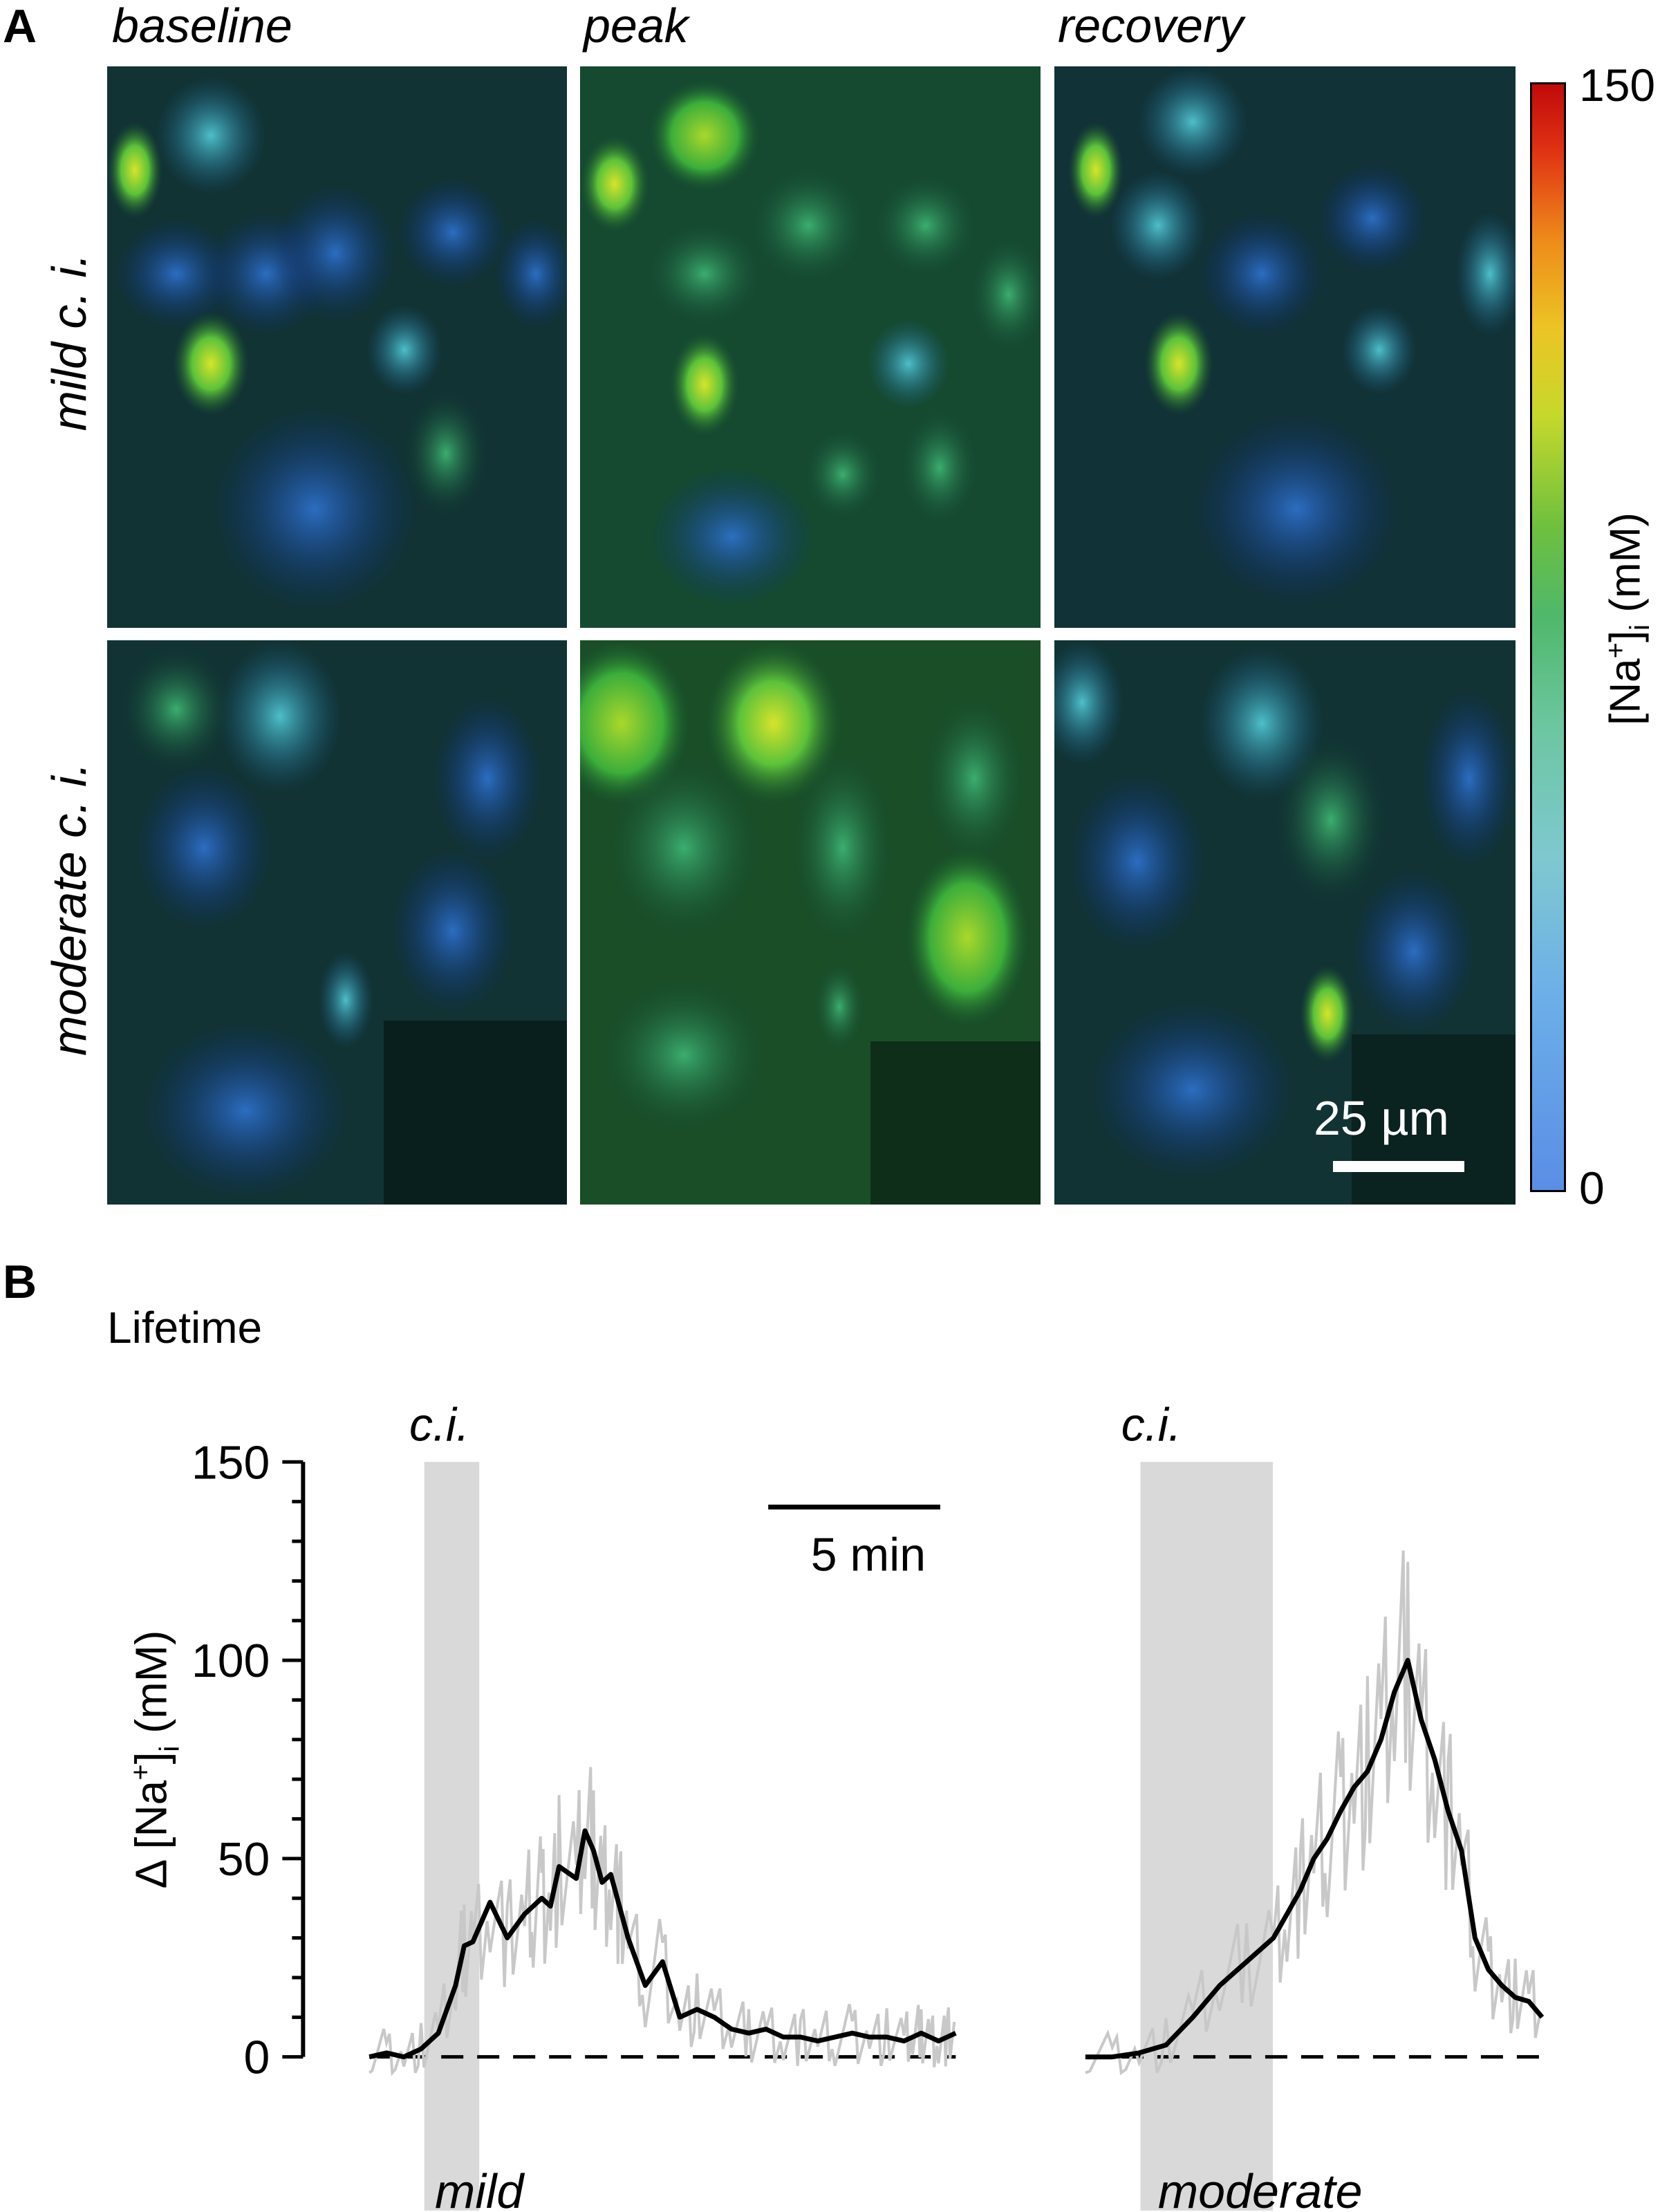 The width and height of the screenshot is (1669, 2212). I want to click on column-title-recovery: recovery, so click(1151, 26).